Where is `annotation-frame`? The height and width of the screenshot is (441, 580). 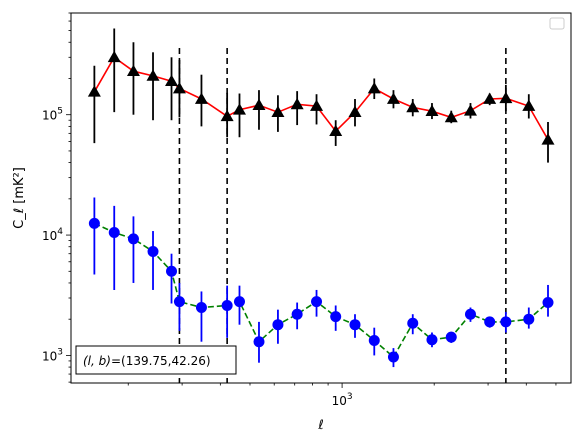 annotation-frame is located at coordinates (156, 360).